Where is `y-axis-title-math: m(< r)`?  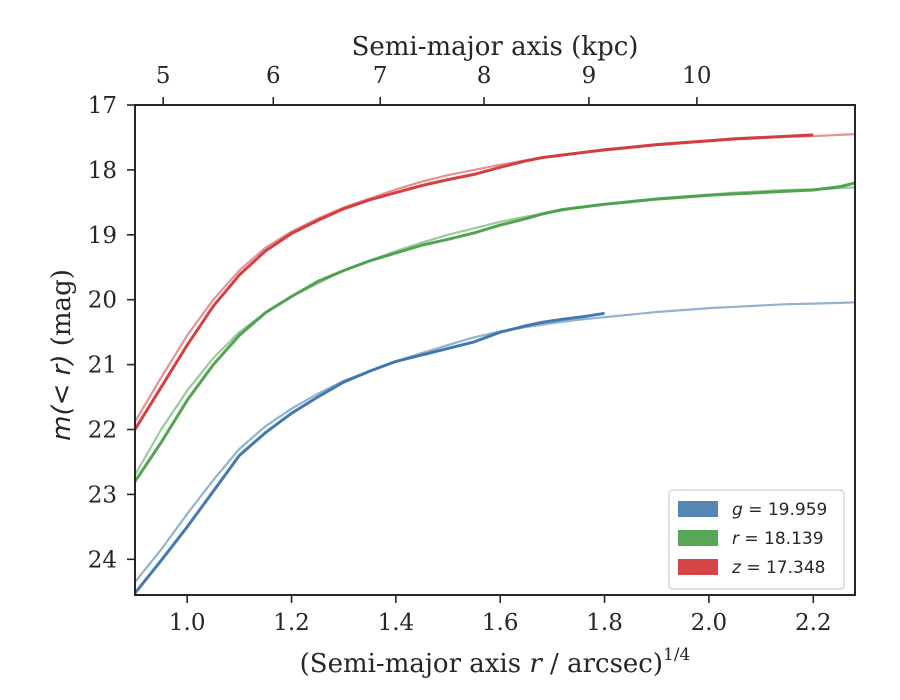 y-axis-title-math: m(< r) is located at coordinates (62, 398).